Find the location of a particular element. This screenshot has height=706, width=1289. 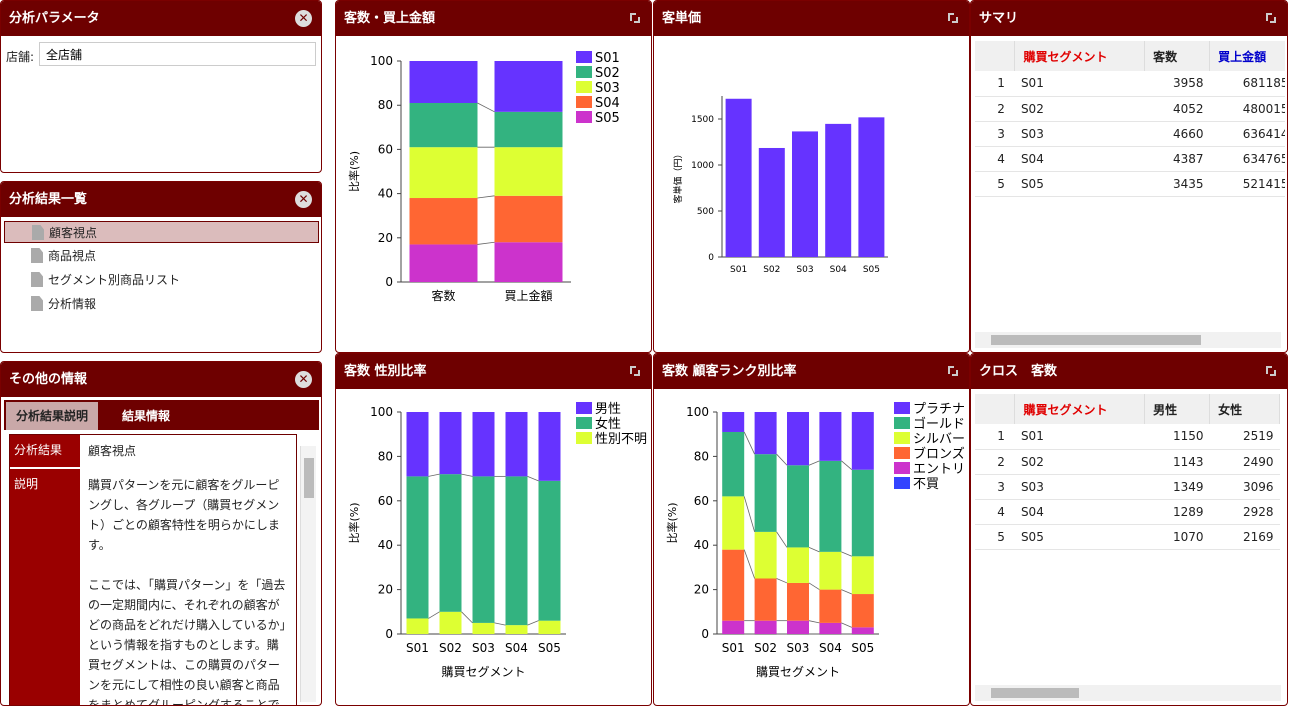

table-cell: 2928 is located at coordinates (1244, 512).